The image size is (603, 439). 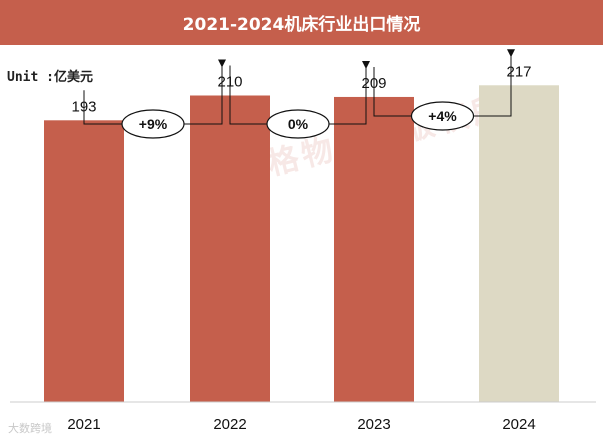 What do you see at coordinates (83, 424) in the screenshot?
I see `category-label-2021: 2021` at bounding box center [83, 424].